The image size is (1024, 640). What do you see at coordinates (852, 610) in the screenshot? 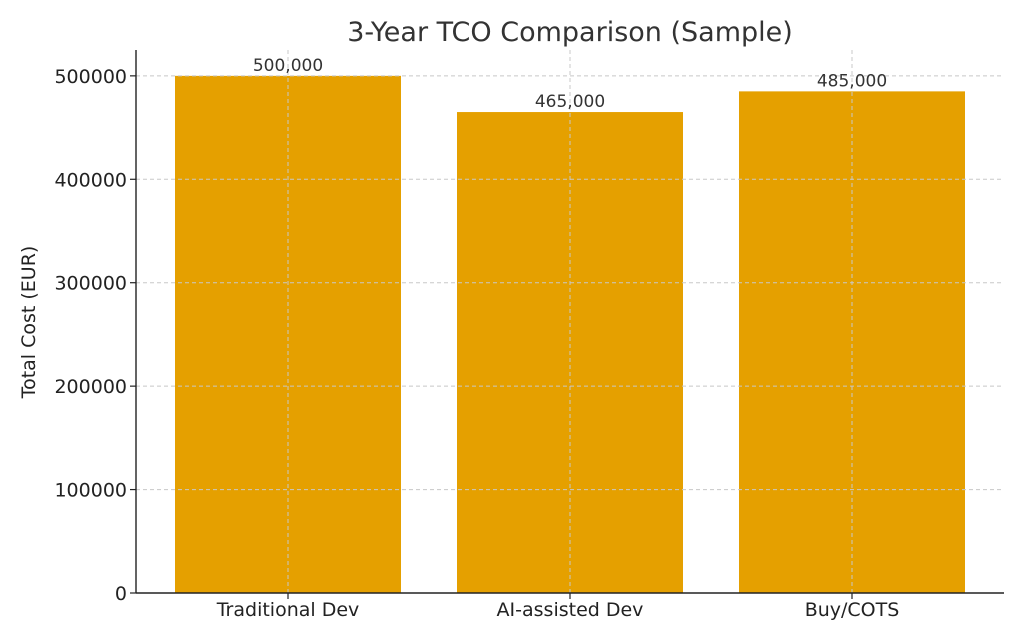
I see `x-tick-label-2: Buy/COTS` at bounding box center [852, 610].